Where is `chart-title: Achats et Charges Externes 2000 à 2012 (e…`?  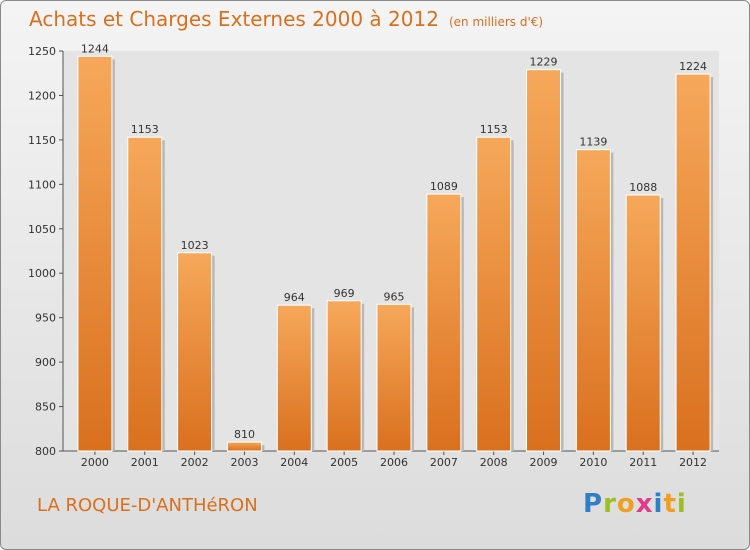
chart-title: Achats et Charges Externes 2000 à 2012 (e… is located at coordinates (286, 19).